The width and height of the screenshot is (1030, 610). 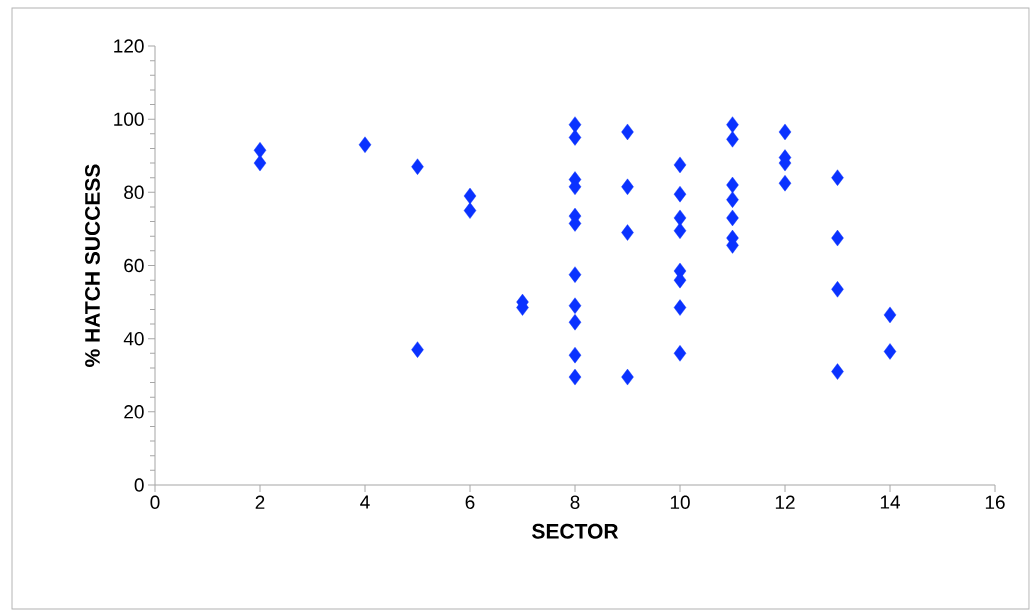 I want to click on x-tick-label: 16, so click(x=995, y=502).